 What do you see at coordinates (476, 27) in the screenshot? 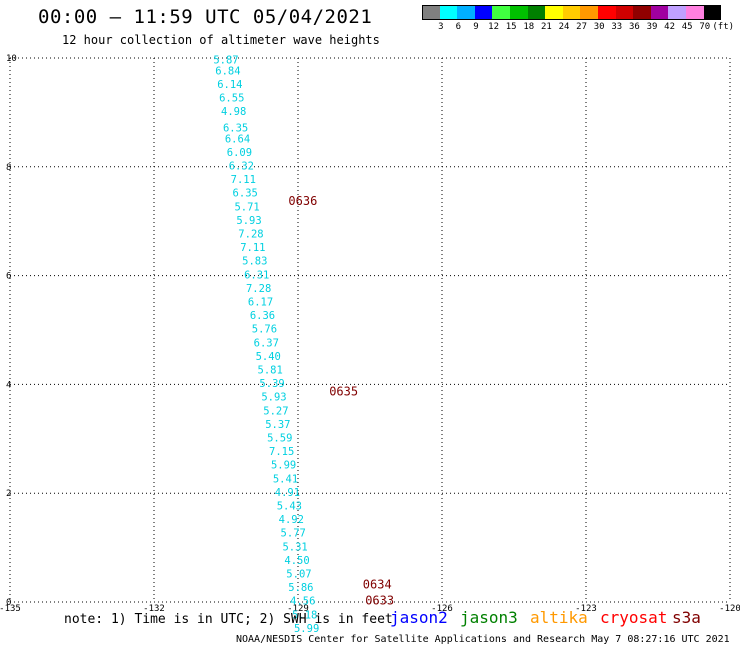
I see `colorbar-label: 9` at bounding box center [476, 27].